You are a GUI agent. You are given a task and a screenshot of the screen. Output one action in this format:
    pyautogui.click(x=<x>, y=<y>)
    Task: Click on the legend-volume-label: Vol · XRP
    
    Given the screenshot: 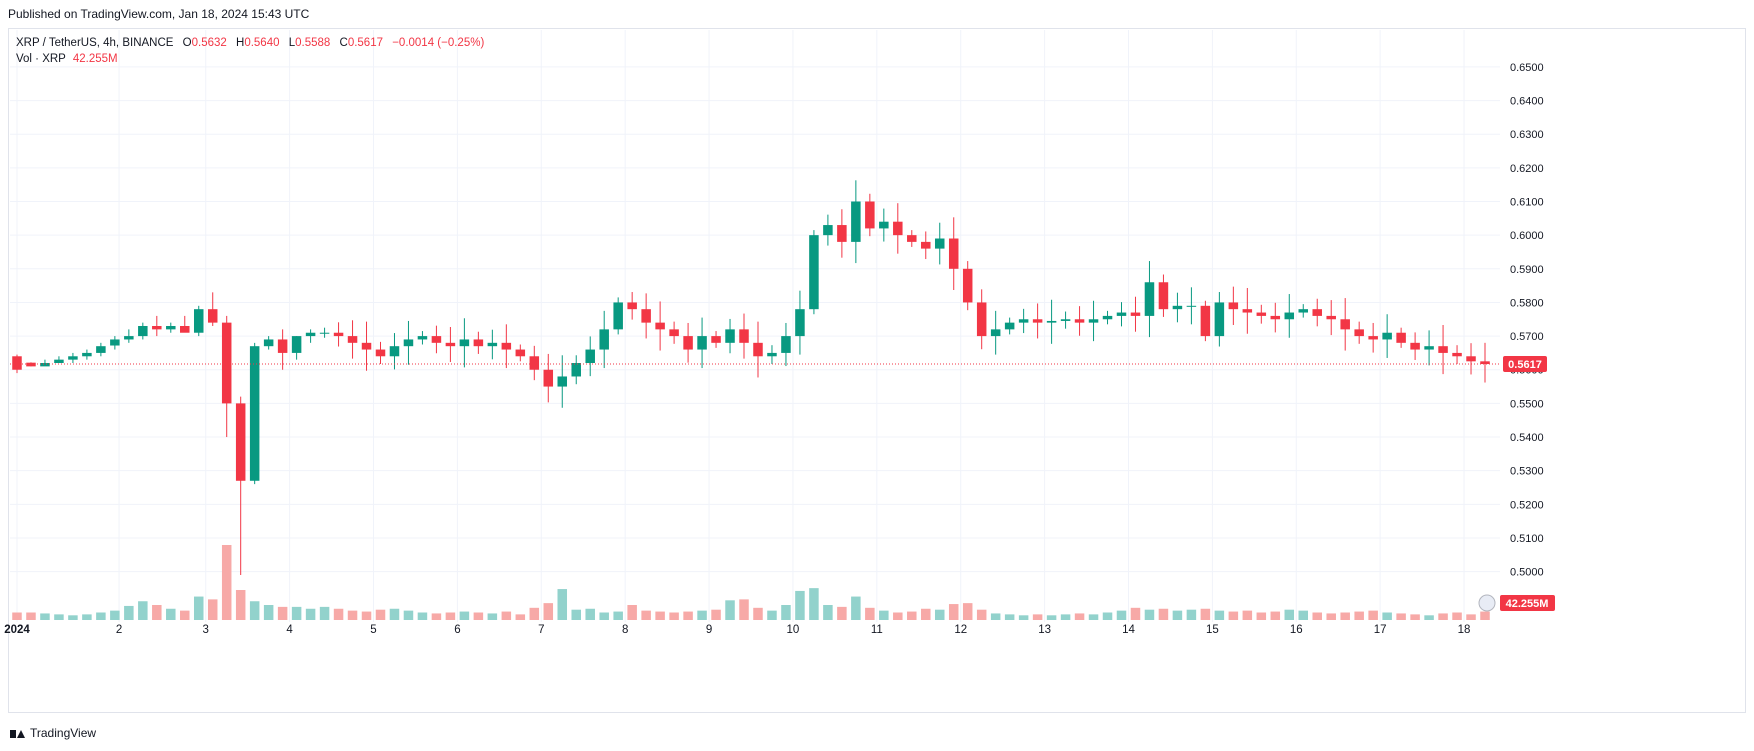 What is the action you would take?
    pyautogui.click(x=41, y=59)
    